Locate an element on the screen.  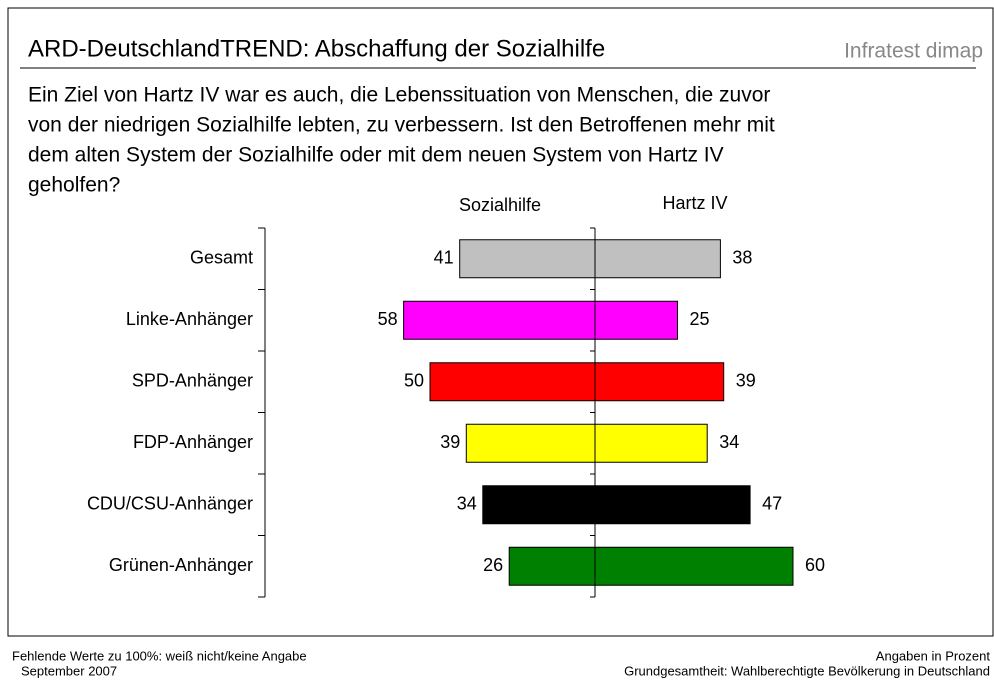
footer-note: Angaben in Prozent is located at coordinates (933, 655).